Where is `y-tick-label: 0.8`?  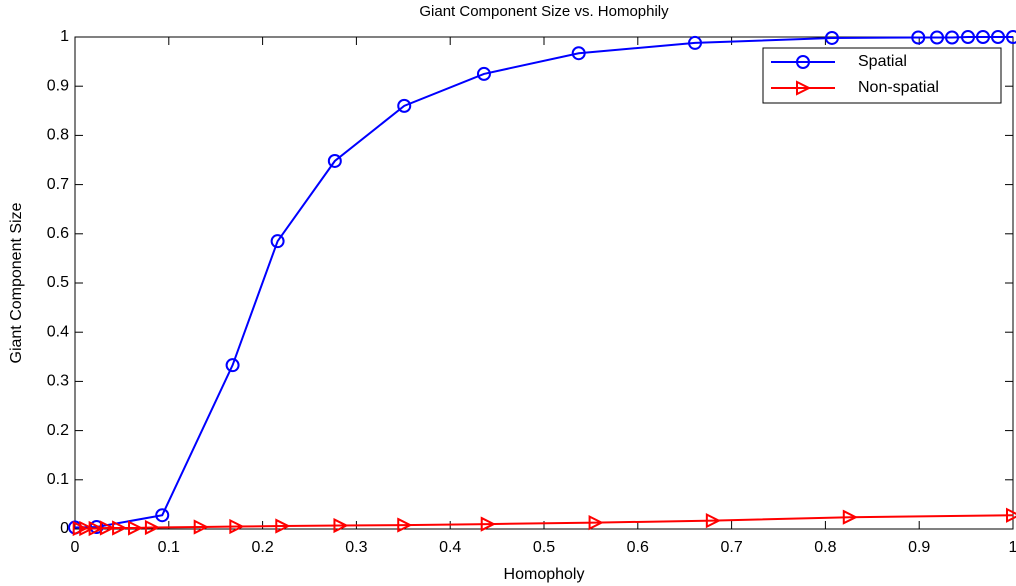
y-tick-label: 0.8 is located at coordinates (58, 135).